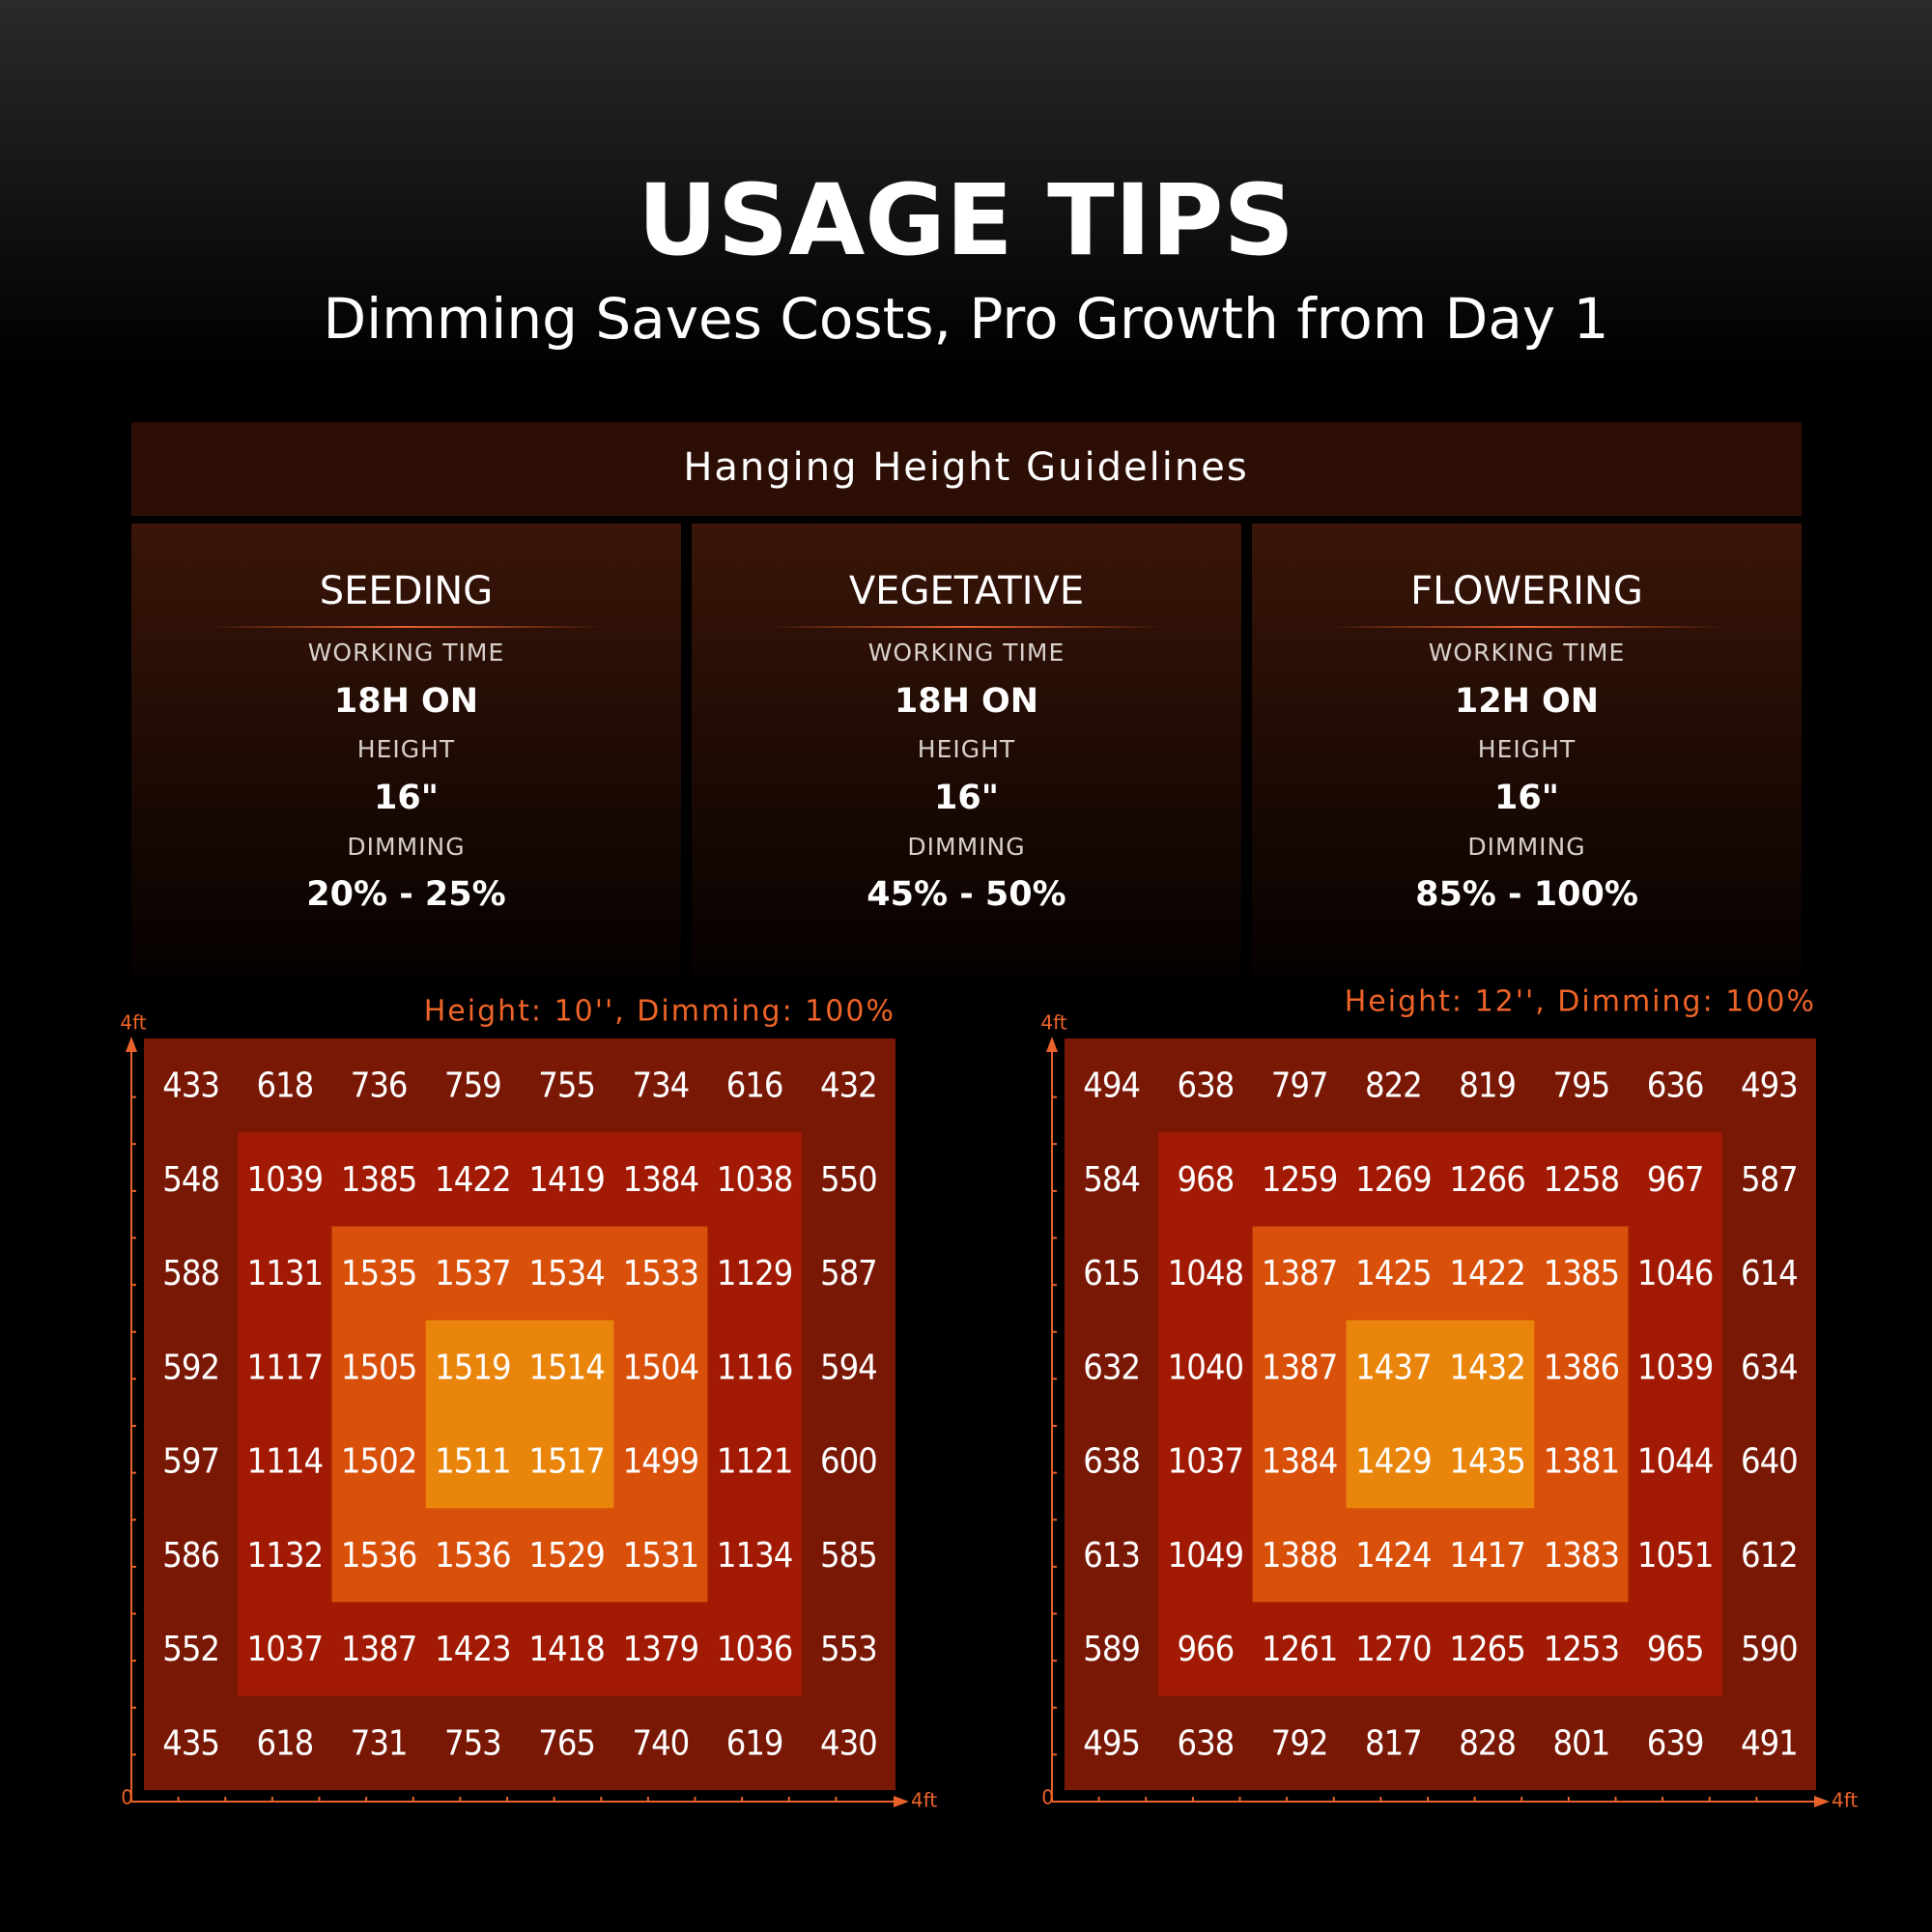 The width and height of the screenshot is (1932, 1932). Describe the element at coordinates (285, 1556) in the screenshot. I see `ppfd-value: 1132` at that location.